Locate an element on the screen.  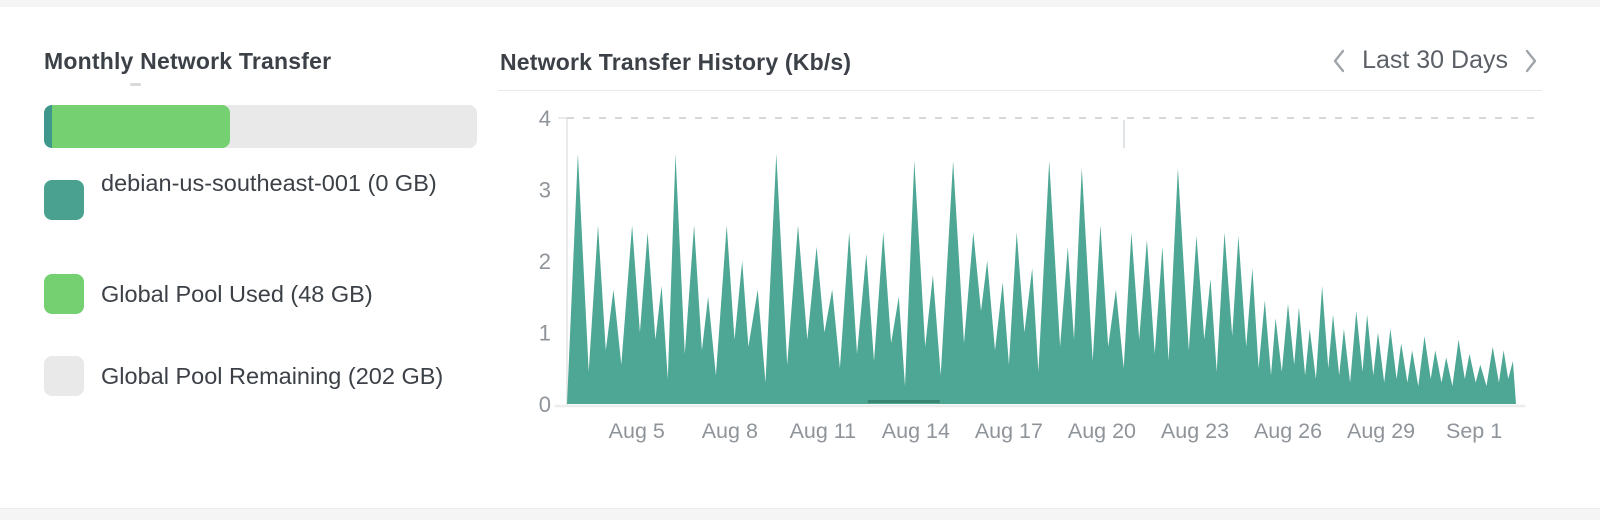
legend-item-pool-used: Global Pool Used (48 GB) is located at coordinates (266, 317).